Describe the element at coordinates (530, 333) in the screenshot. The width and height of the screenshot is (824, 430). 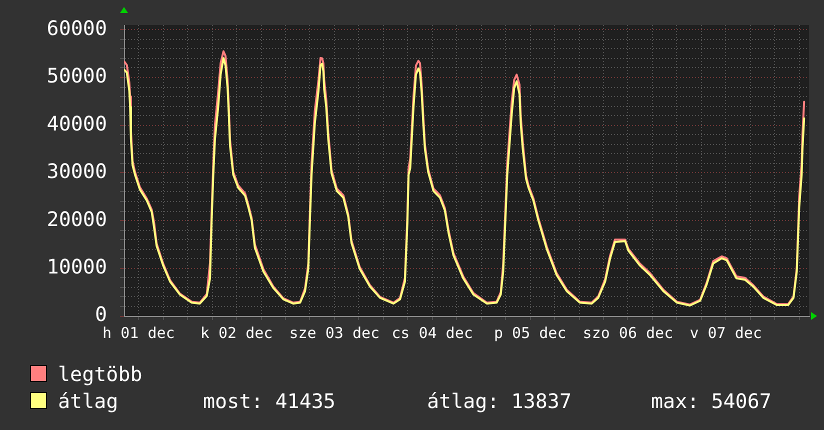
I see `x-tick-label: p 05 dec` at that location.